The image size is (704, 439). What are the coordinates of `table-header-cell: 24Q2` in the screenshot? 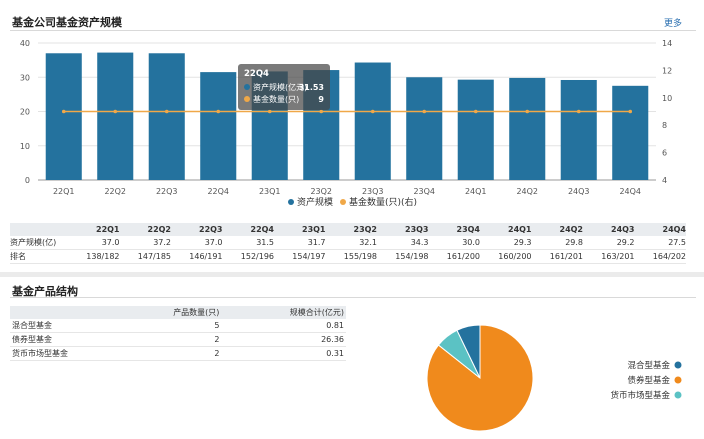 It's located at (571, 229).